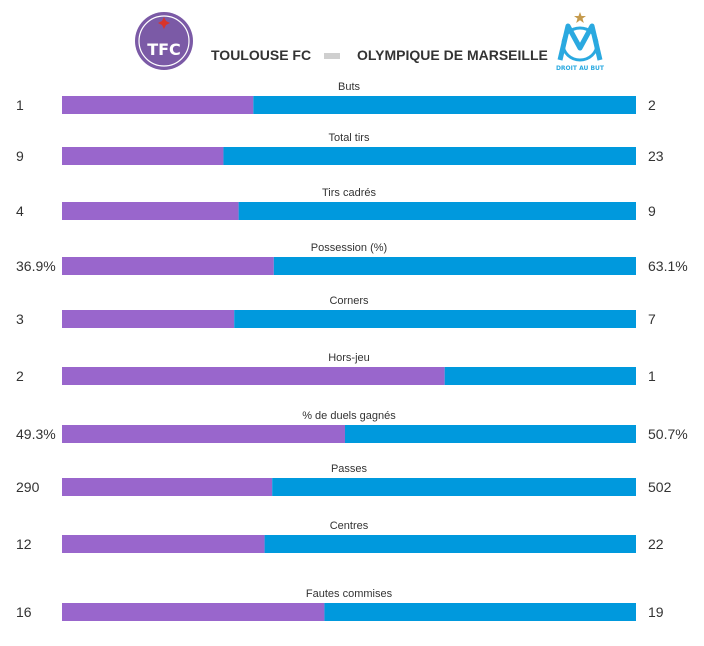 The width and height of the screenshot is (704, 646). I want to click on away-value: 22, so click(656, 544).